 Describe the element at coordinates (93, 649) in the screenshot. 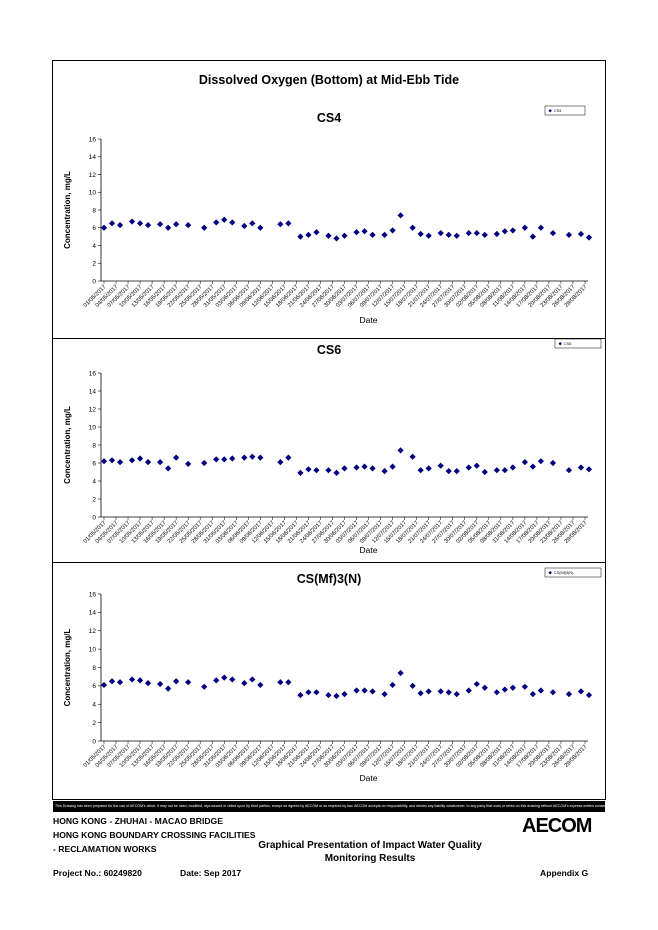

I see `y-tick-label: 10` at that location.